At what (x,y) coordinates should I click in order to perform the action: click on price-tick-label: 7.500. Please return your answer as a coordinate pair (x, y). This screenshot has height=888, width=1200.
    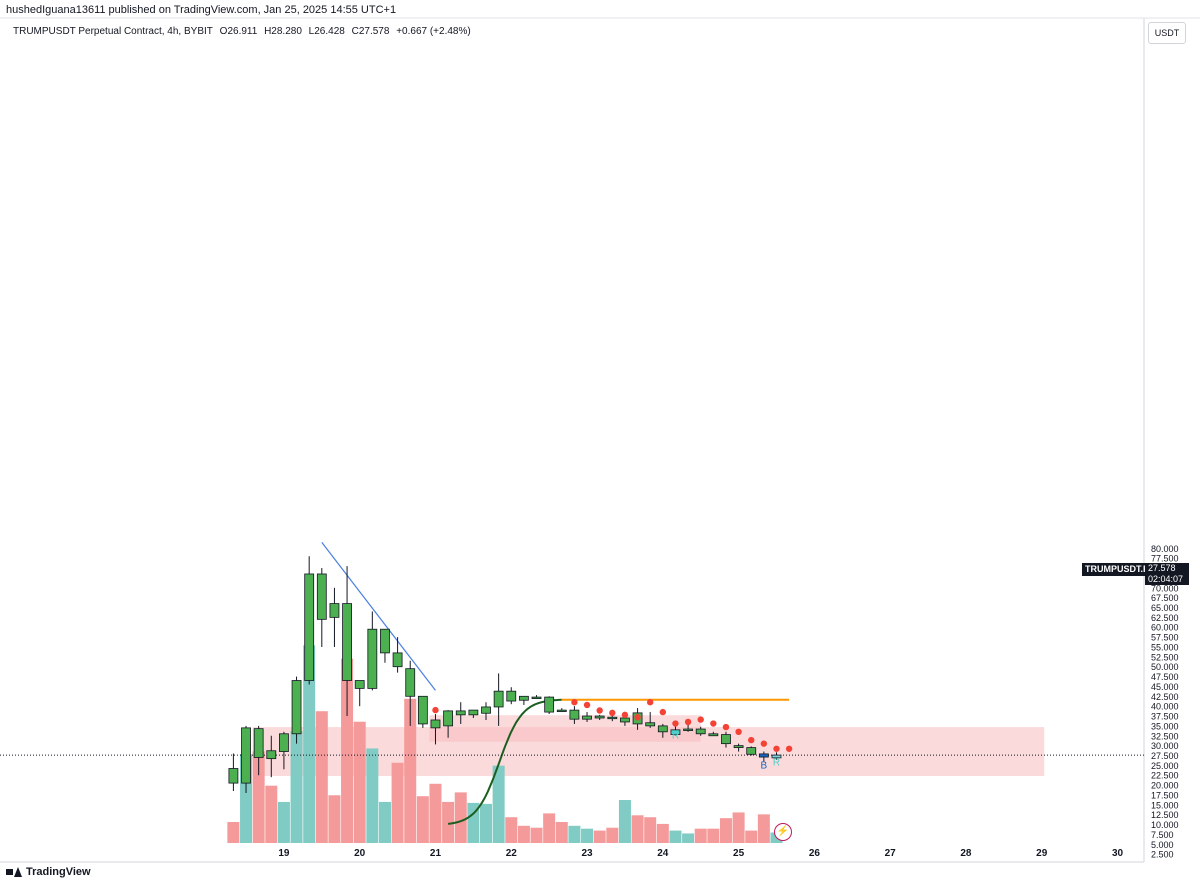
    Looking at the image, I should click on (1162, 835).